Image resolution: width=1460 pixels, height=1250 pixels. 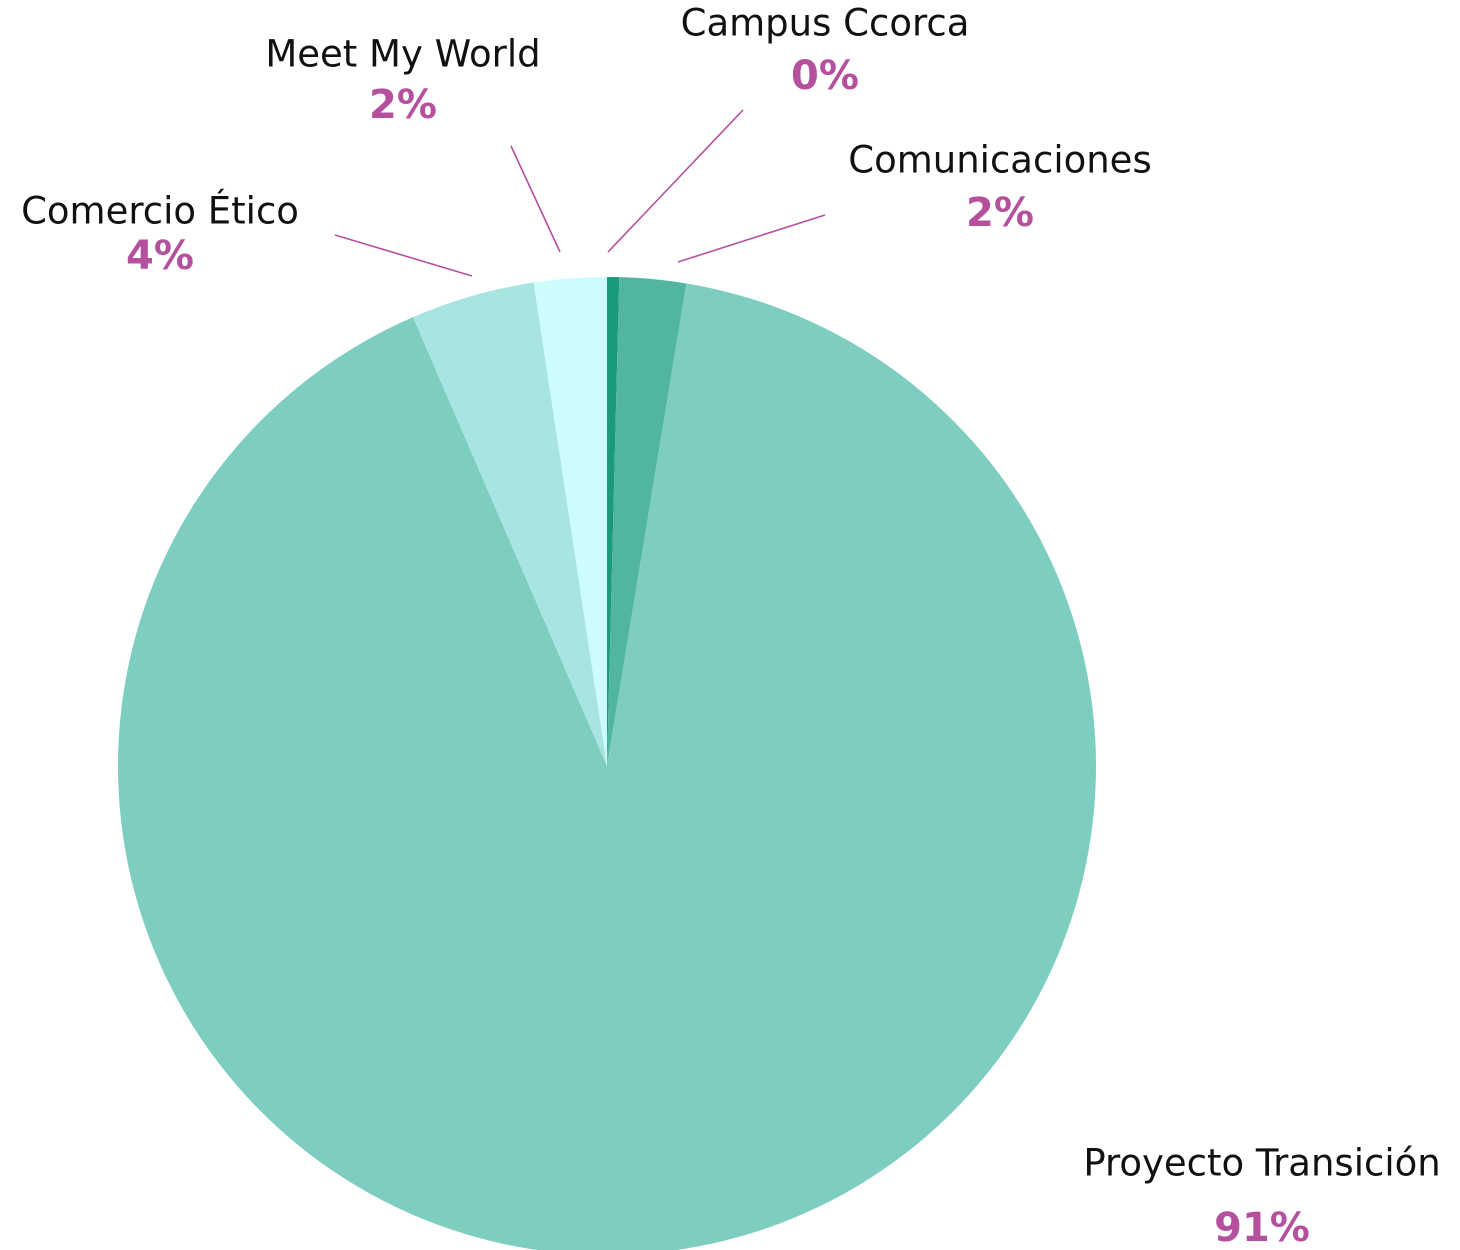 I want to click on slice-label: Meet My World, so click(x=402, y=54).